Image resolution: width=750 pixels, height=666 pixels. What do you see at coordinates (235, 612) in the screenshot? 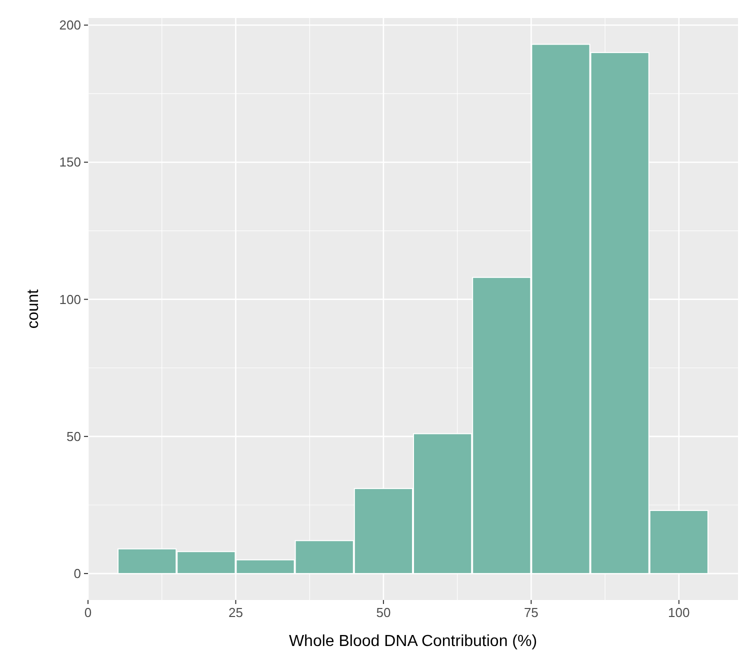
I see `x-tick-label: 25` at bounding box center [235, 612].